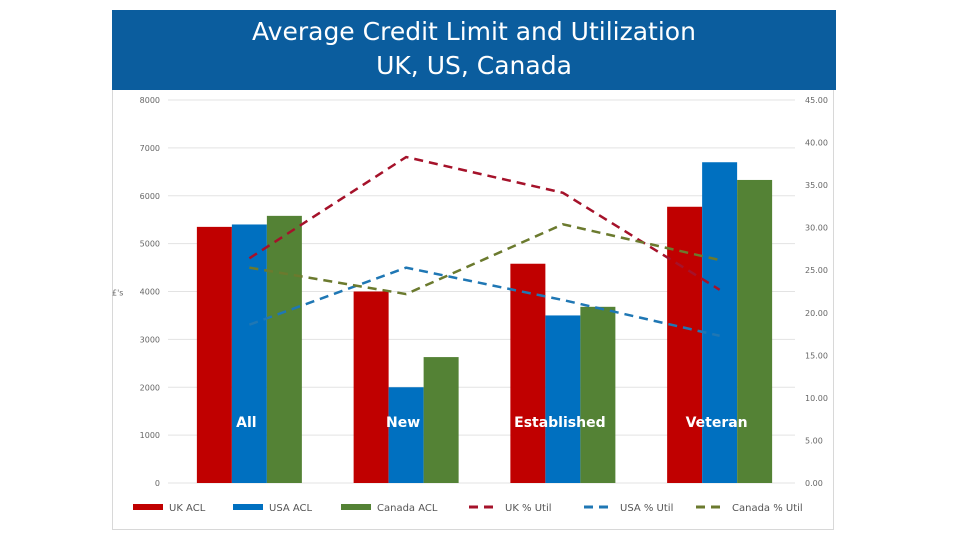  I want to click on y-tick-label: 0, so click(157, 483).